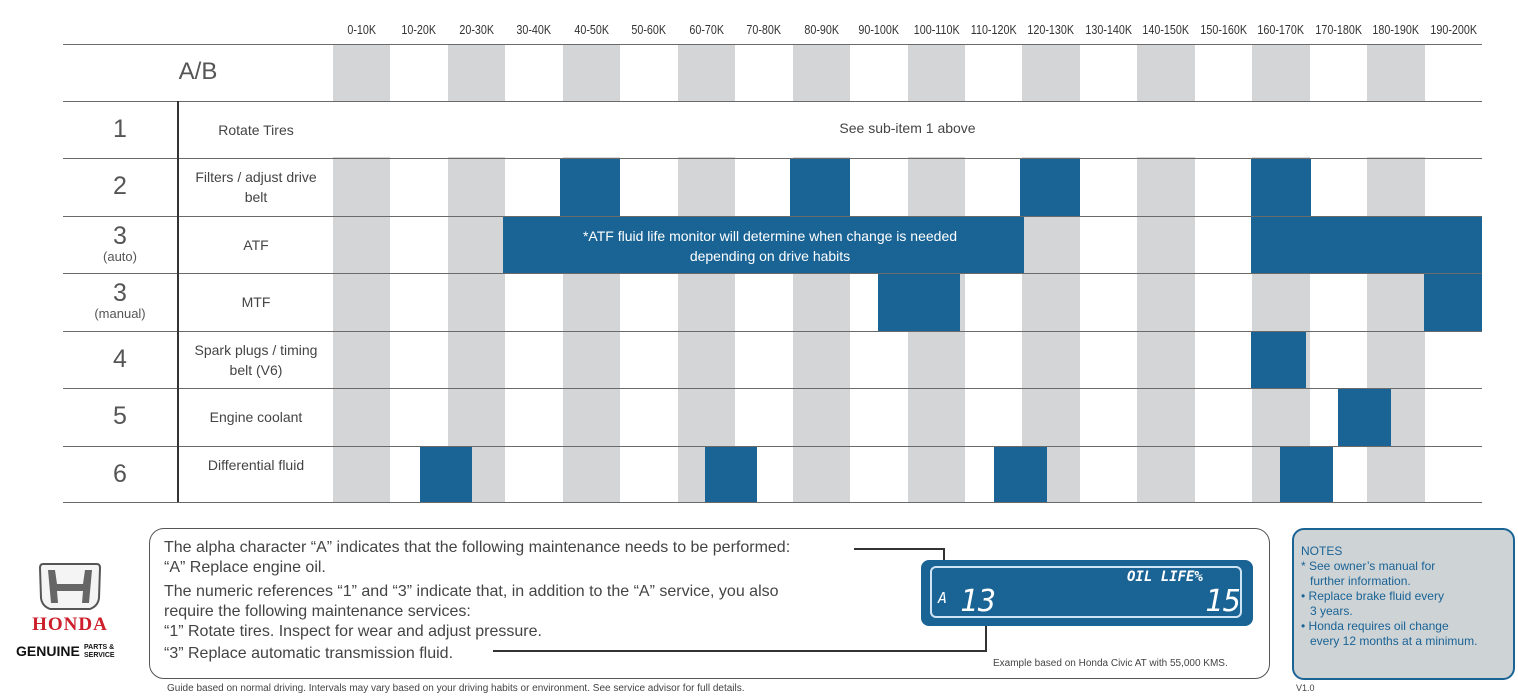  I want to click on version-label: V1.0, so click(1305, 688).